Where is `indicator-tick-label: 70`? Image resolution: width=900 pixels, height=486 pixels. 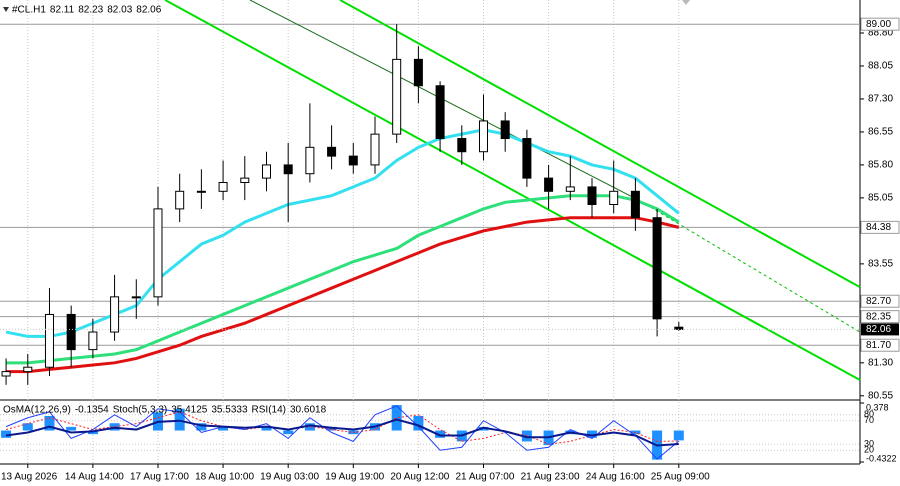
indicator-tick-label: 70 is located at coordinates (869, 420).